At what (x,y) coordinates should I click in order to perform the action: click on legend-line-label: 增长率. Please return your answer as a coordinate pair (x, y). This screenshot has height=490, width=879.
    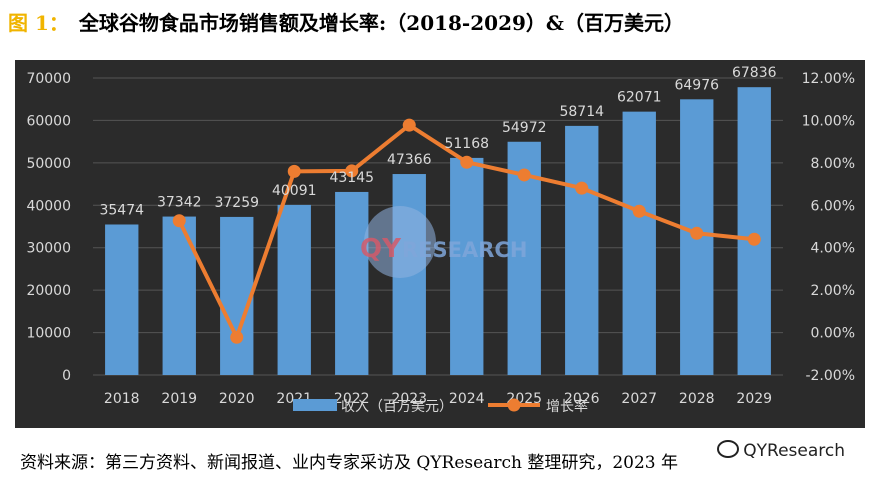
    Looking at the image, I should click on (567, 406).